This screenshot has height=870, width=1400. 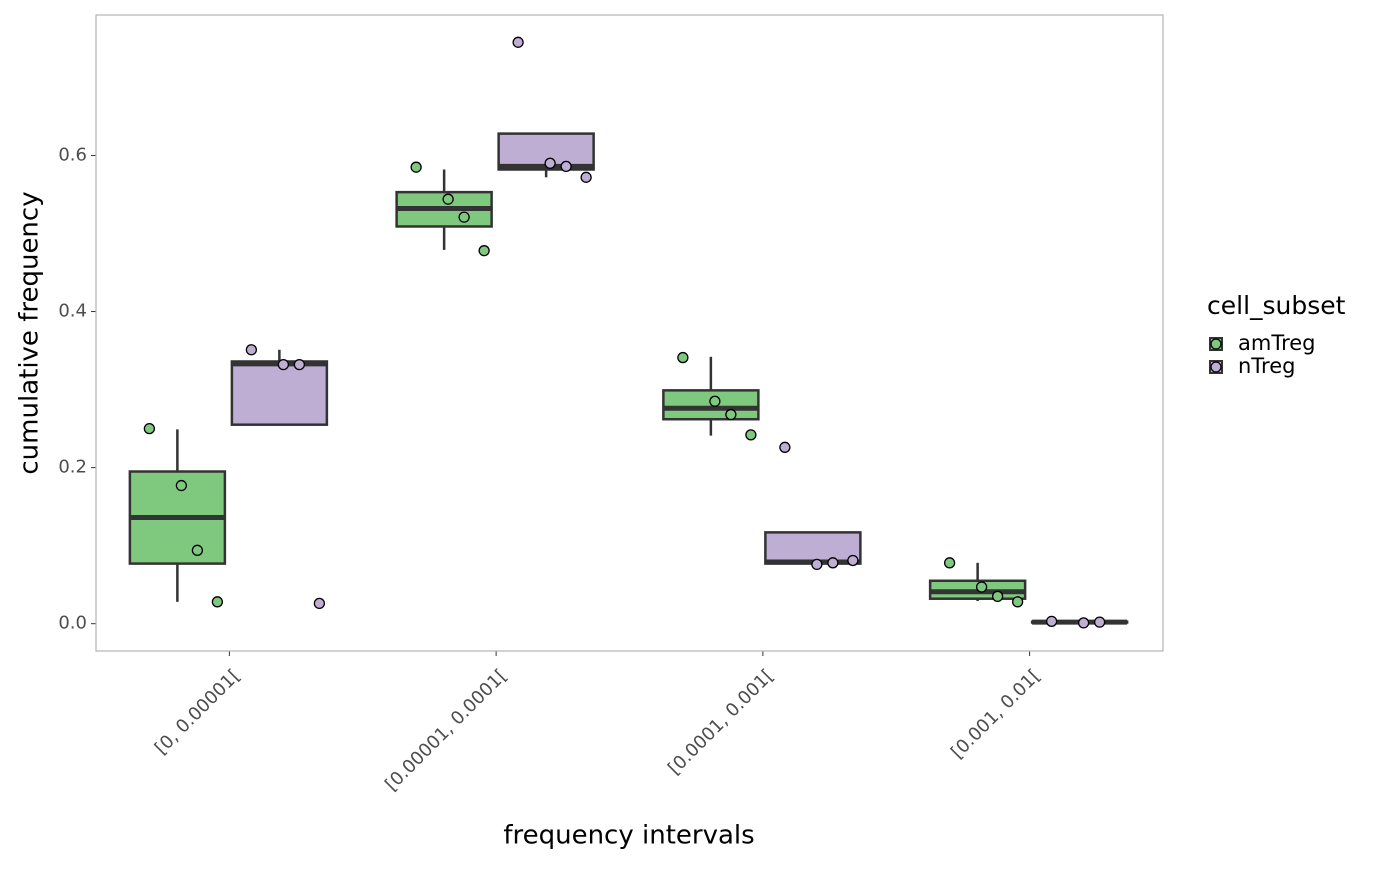 I want to click on x-tick-label: [0.001, 0.01[, so click(x=996, y=714).